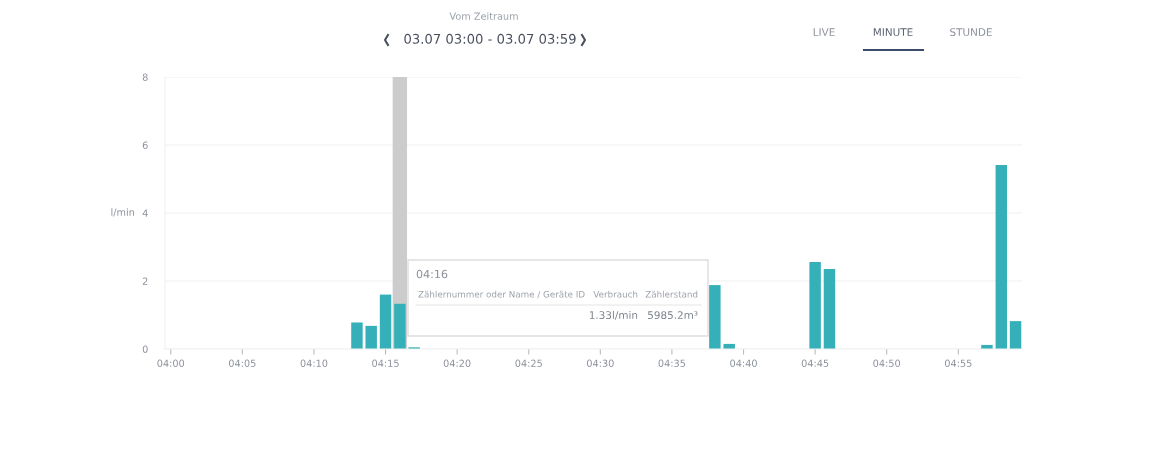  I want to click on annotation: Verbrauch, so click(615, 294).